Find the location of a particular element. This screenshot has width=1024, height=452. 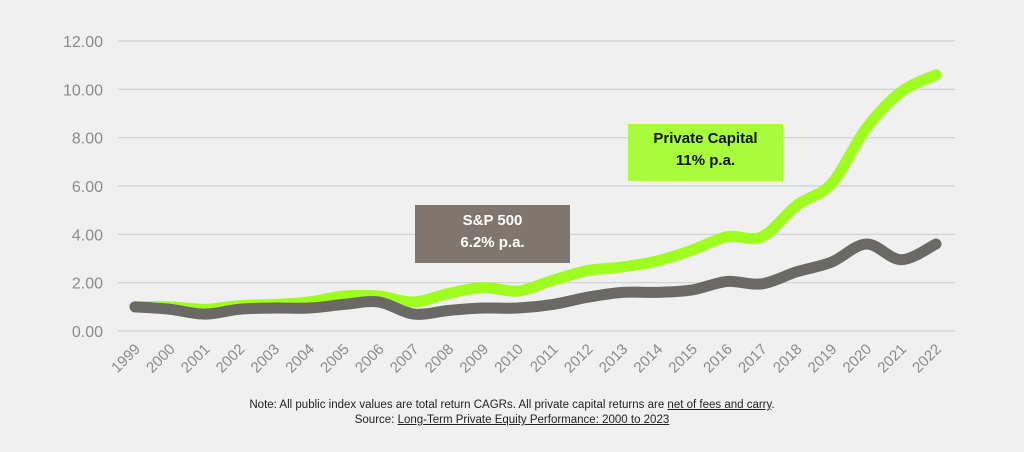

y-tick-label: 0.00 is located at coordinates (87, 332).